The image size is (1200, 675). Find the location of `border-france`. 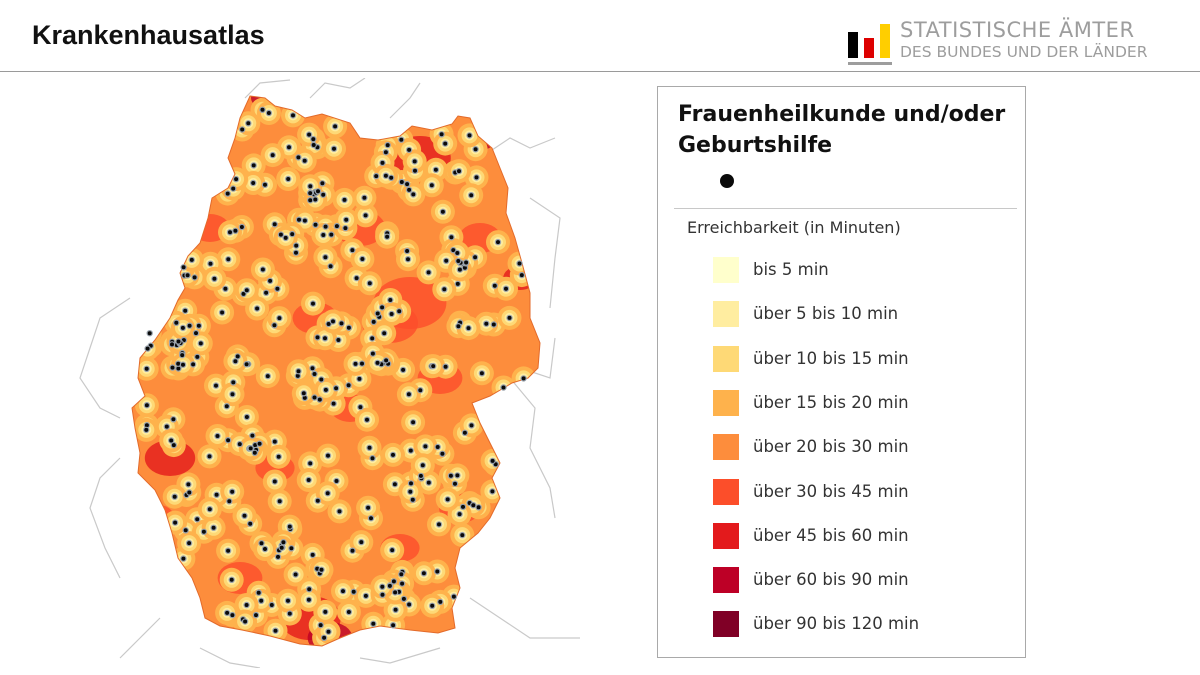

border-france is located at coordinates (105, 518).